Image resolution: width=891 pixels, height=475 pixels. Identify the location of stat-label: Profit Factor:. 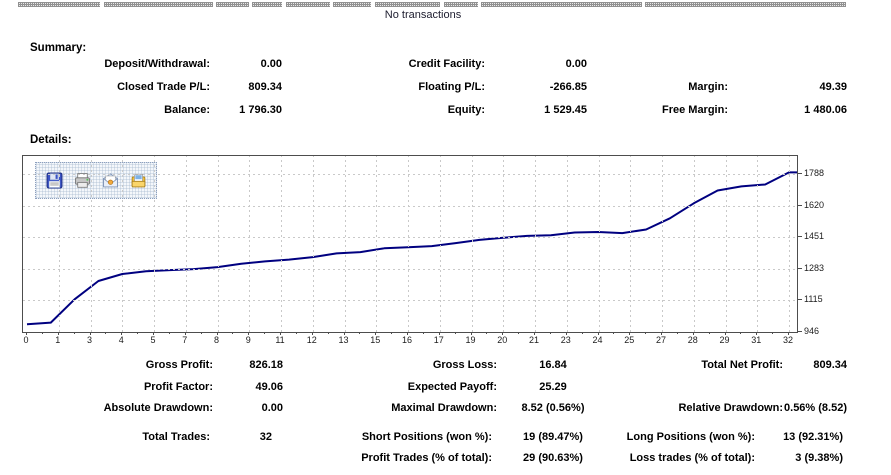
(178, 387).